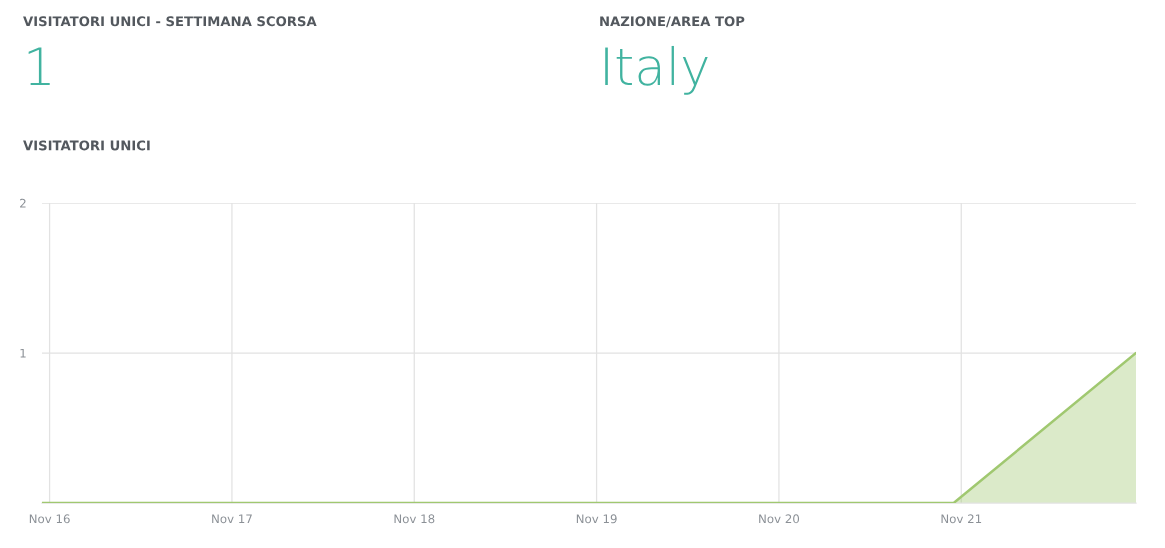 The width and height of the screenshot is (1165, 548). What do you see at coordinates (49, 519) in the screenshot?
I see `x-tick-label: Nov 16` at bounding box center [49, 519].